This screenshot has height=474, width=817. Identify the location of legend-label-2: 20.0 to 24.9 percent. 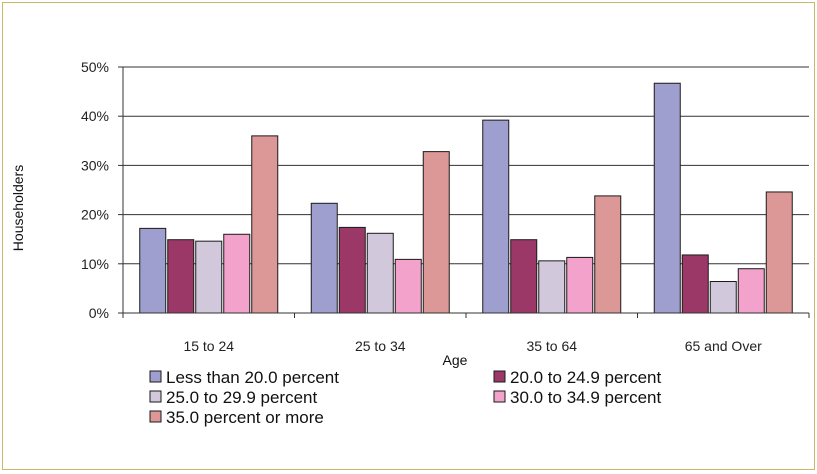
(586, 377).